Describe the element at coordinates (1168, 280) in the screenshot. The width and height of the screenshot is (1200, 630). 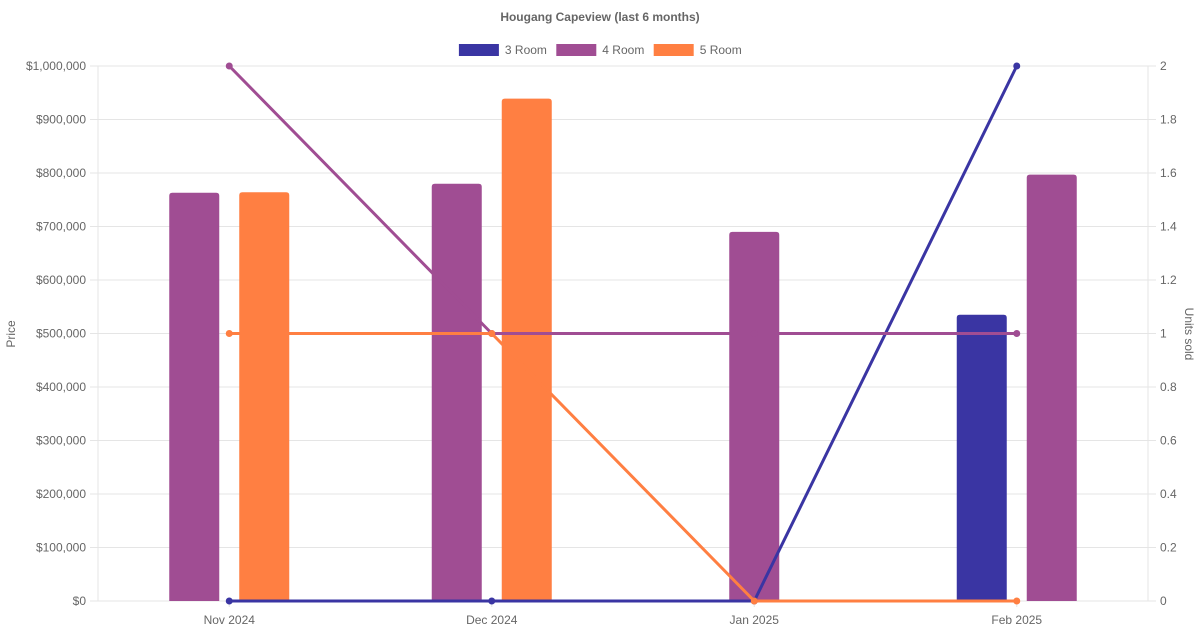
I see `y-right-tick-label: 1.2` at that location.